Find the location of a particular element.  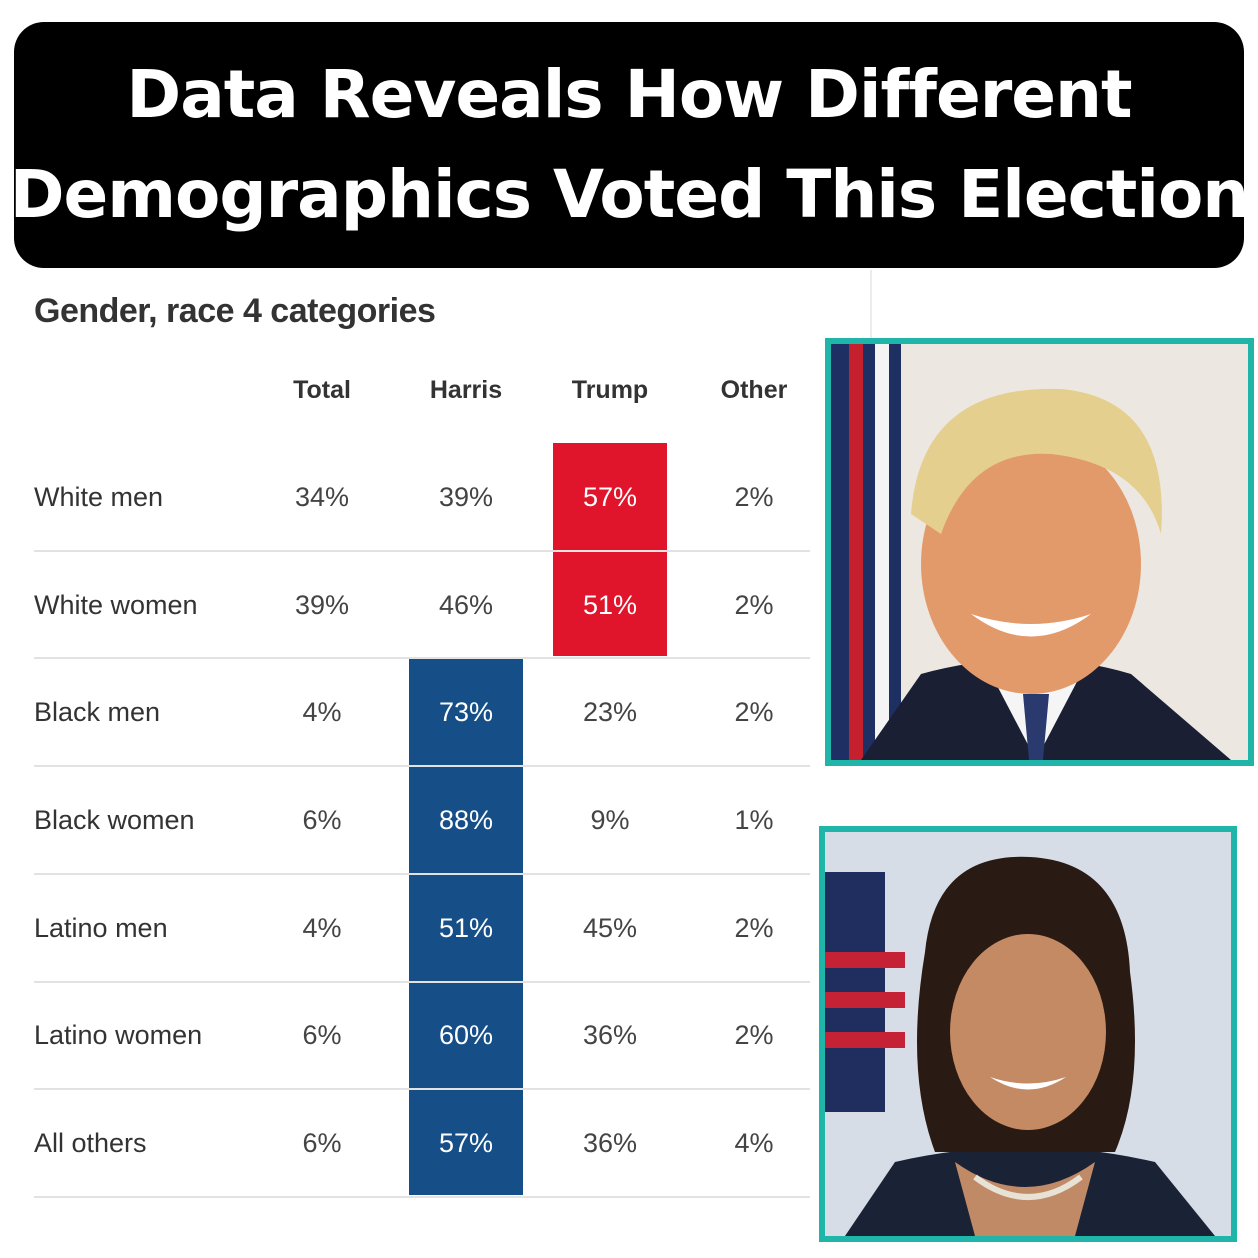

harris-highlight is located at coordinates (466, 927).